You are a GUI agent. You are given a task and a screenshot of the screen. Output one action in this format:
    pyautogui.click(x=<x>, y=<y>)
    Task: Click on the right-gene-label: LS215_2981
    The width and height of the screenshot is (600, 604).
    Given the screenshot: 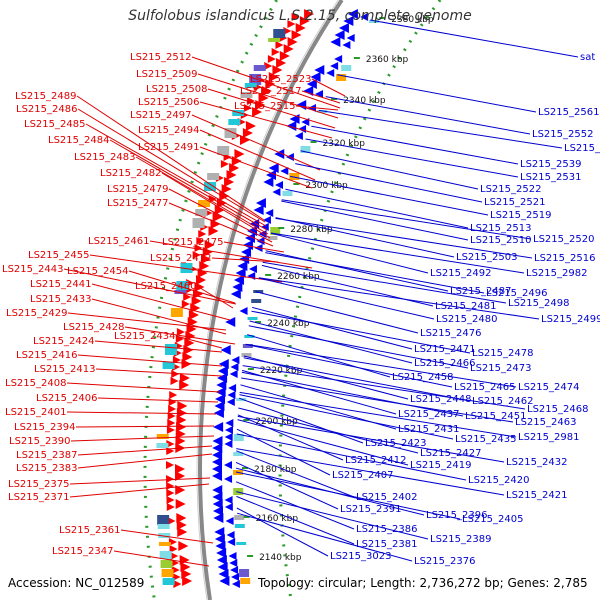 What is the action you would take?
    pyautogui.click(x=548, y=437)
    